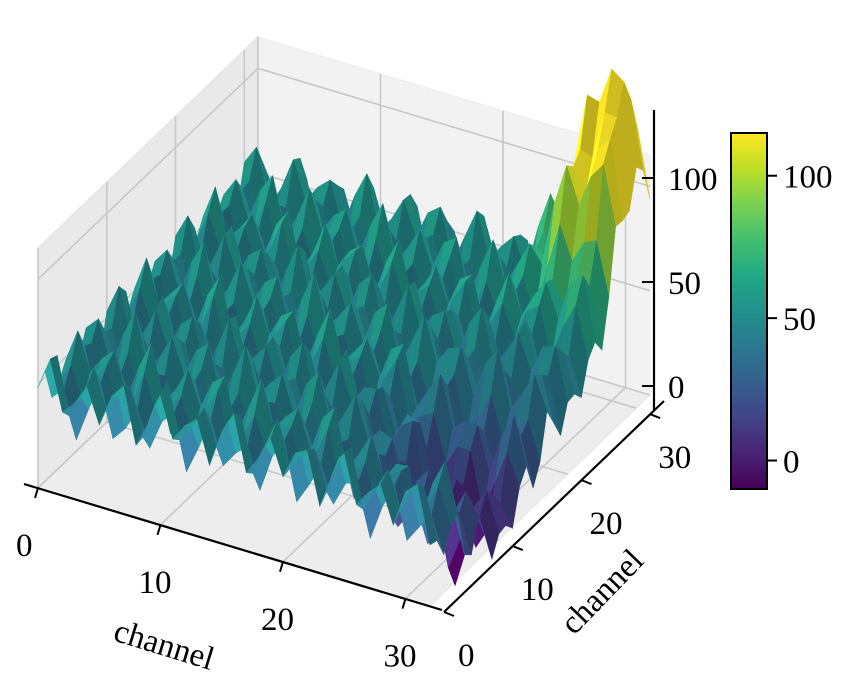 This screenshot has width=851, height=688. What do you see at coordinates (749, 311) in the screenshot?
I see `colorbar-gradient` at bounding box center [749, 311].